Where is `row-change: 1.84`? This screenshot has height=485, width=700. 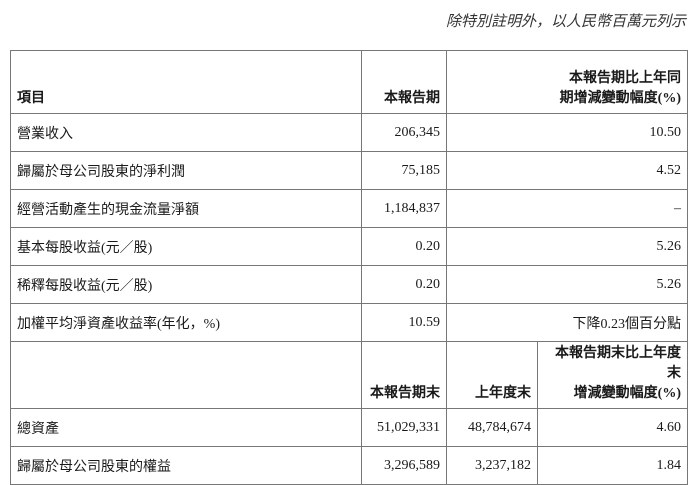
row-change: 1.84 is located at coordinates (612, 465).